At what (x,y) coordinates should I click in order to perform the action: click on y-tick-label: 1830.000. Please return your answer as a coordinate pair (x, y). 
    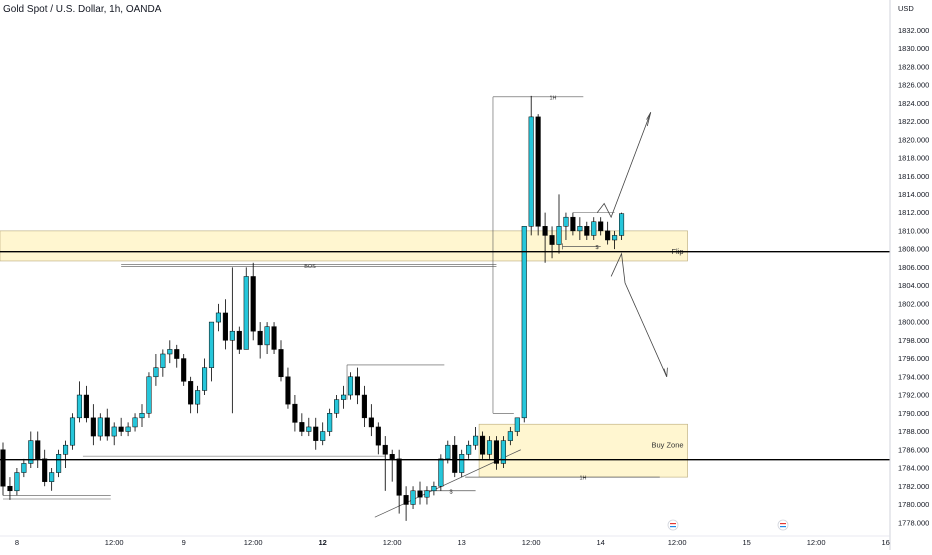
    Looking at the image, I should click on (913, 48).